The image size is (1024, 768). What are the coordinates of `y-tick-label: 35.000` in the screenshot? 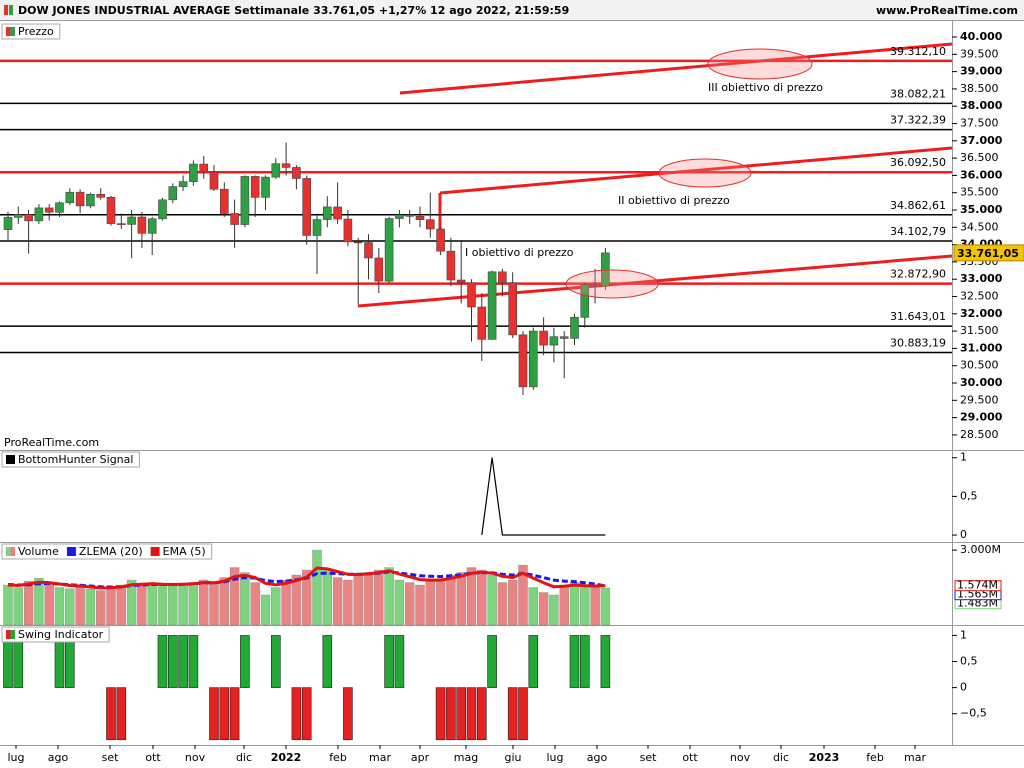 It's located at (981, 209).